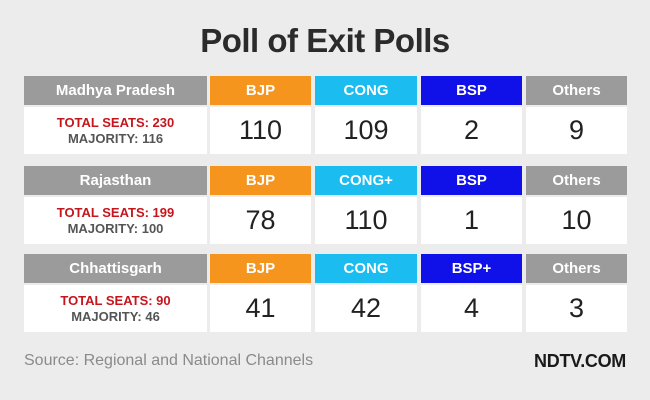  What do you see at coordinates (115, 90) in the screenshot?
I see `state-name: Madhya Pradesh` at bounding box center [115, 90].